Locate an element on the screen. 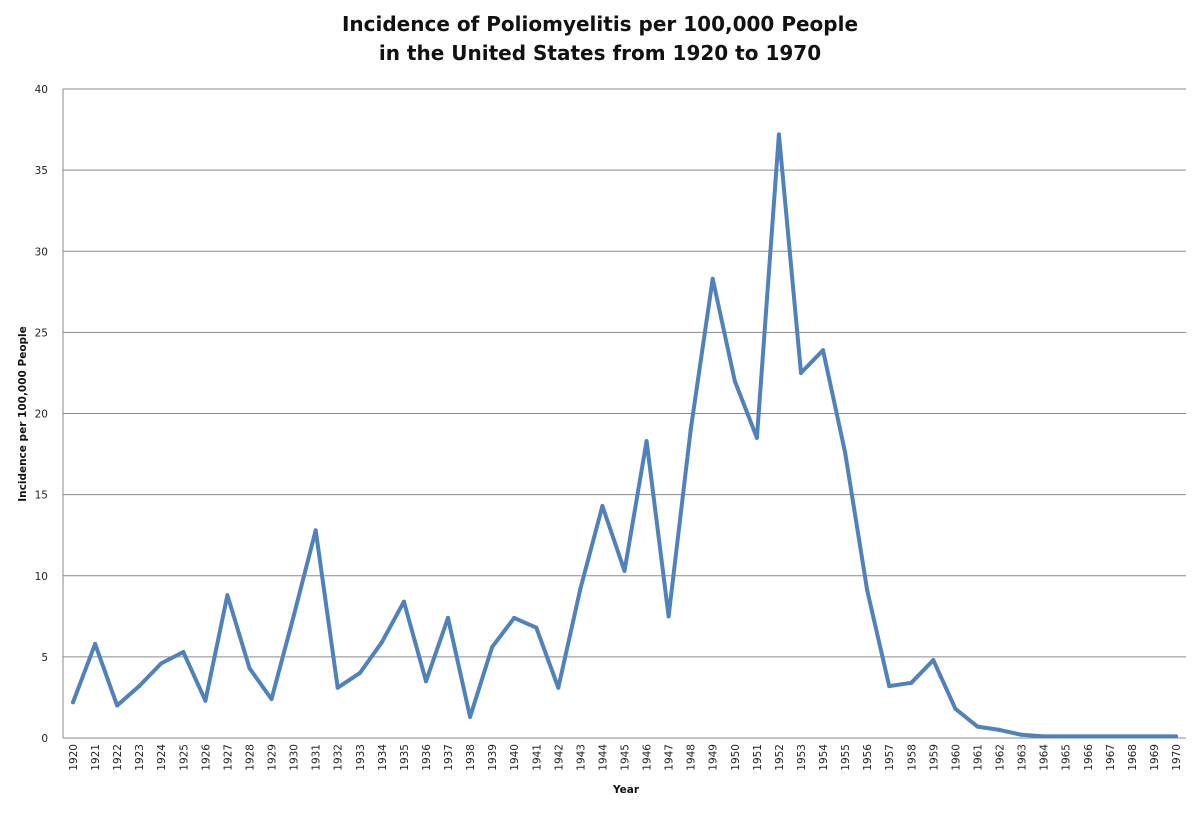 The height and width of the screenshot is (813, 1200). x-tick-label: 1929 is located at coordinates (273, 757).